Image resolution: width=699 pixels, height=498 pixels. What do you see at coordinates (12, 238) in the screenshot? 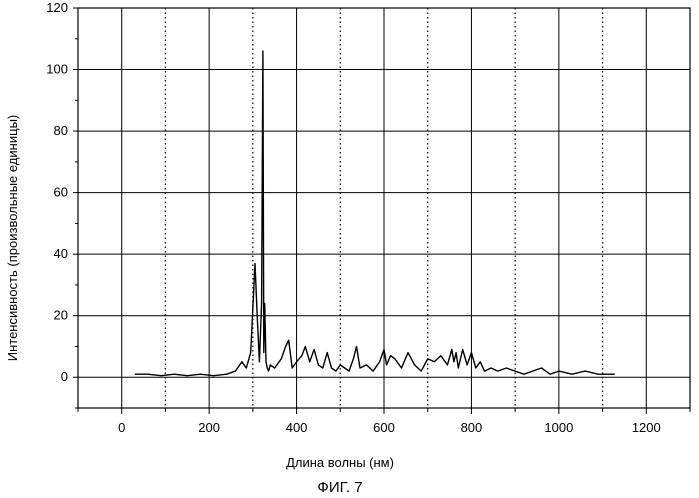
I see `y-axis-title: Интенсивность (произвольные единицы)` at bounding box center [12, 238].